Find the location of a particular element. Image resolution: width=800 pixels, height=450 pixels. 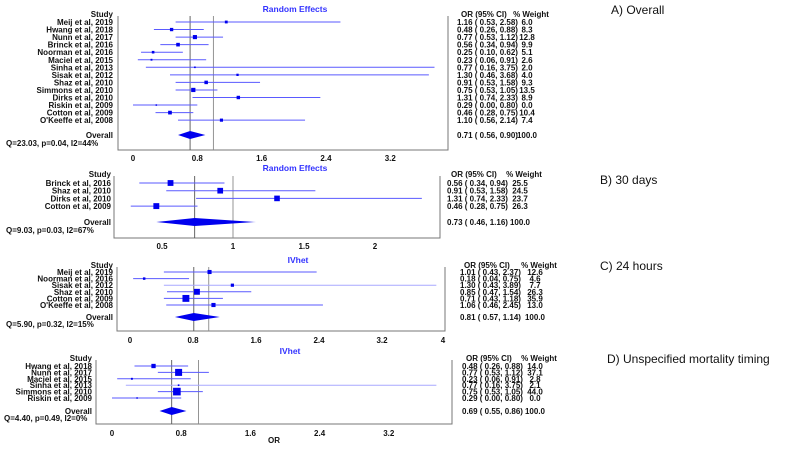

study-weight: 2.8 is located at coordinates (535, 379).